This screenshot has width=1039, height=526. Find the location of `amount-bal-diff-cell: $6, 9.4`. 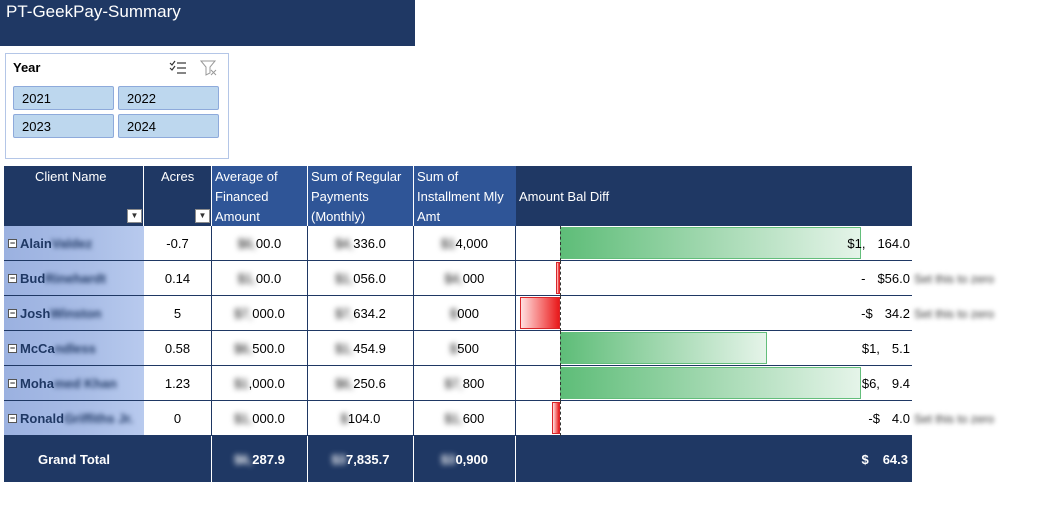

amount-bal-diff-cell: $6, 9.4 is located at coordinates (714, 383).